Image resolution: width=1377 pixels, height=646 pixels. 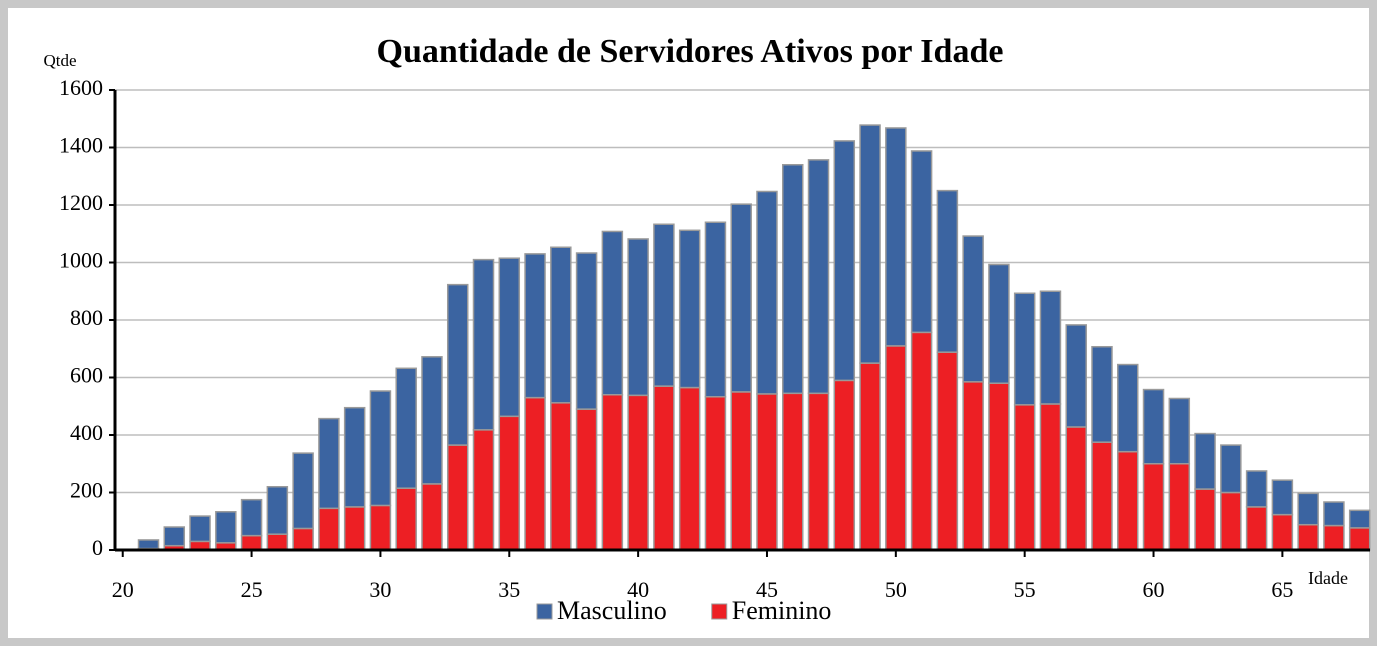 I want to click on x-tick-label: 65, so click(x=1282, y=589).